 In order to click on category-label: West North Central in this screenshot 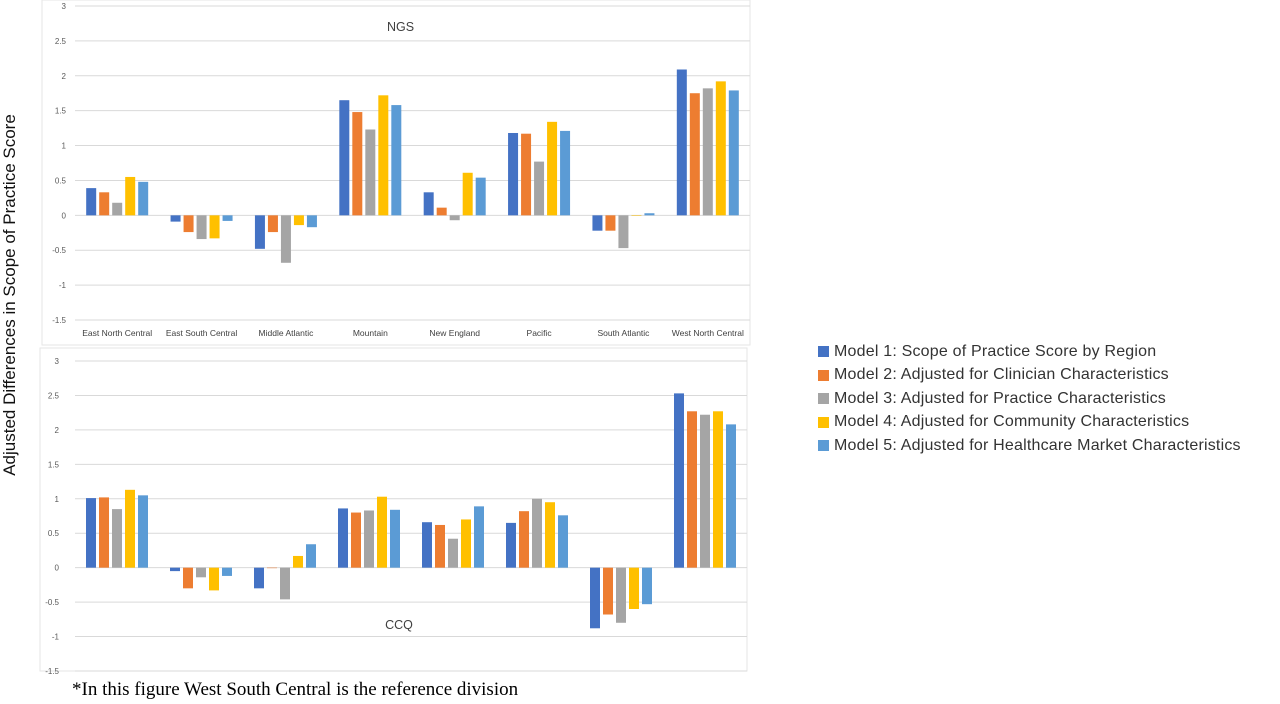, I will do `click(708, 333)`.